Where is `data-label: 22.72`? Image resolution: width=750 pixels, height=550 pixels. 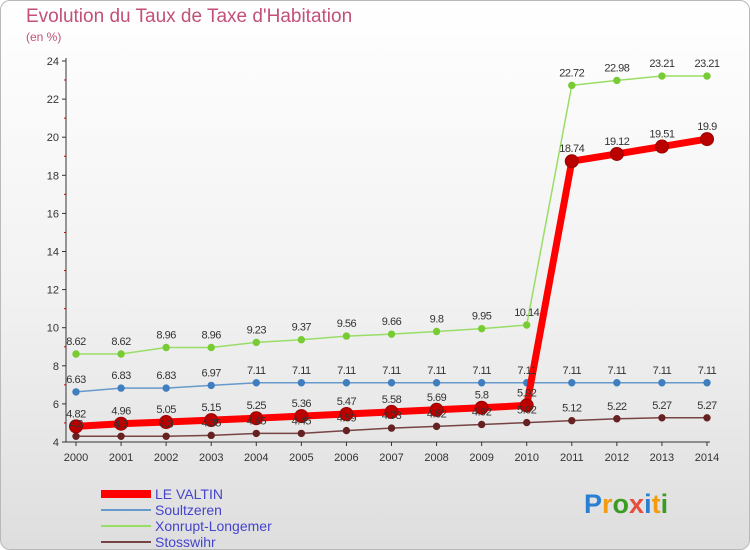 data-label: 22.72 is located at coordinates (571, 73).